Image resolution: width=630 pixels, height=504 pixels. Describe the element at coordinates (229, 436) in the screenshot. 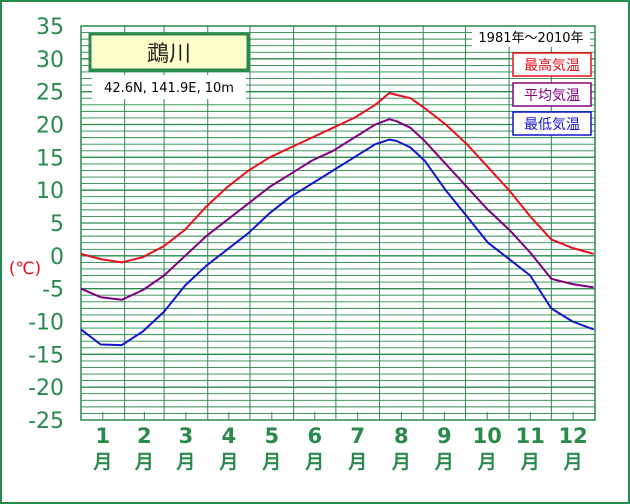

I see `x-tick-label: 4` at that location.